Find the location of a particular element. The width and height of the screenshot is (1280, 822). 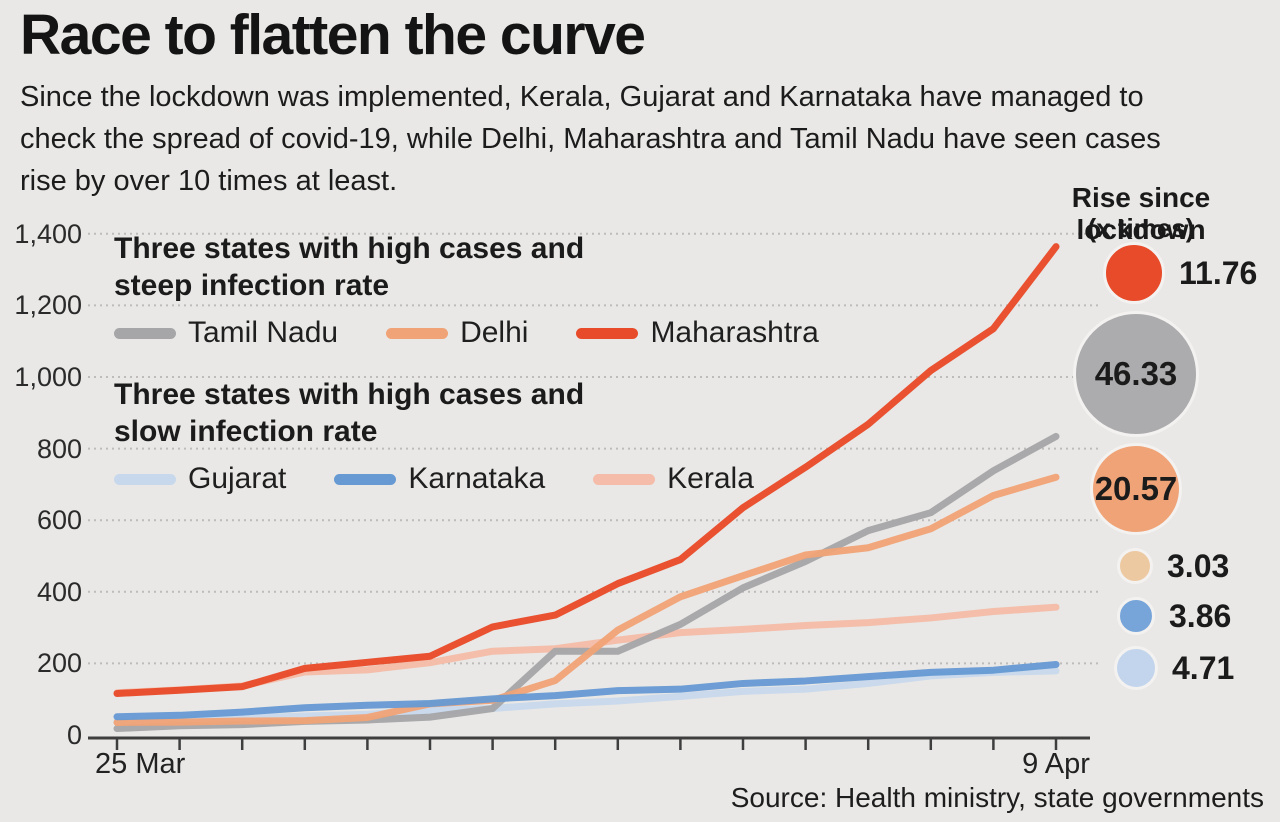

maharashtra-label: Maharashtra is located at coordinates (734, 332).